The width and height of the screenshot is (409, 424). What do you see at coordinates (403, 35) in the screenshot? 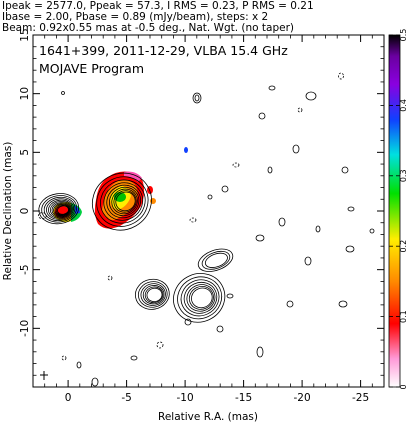
I see `colorbar-tick-label: 0.5` at bounding box center [403, 35].